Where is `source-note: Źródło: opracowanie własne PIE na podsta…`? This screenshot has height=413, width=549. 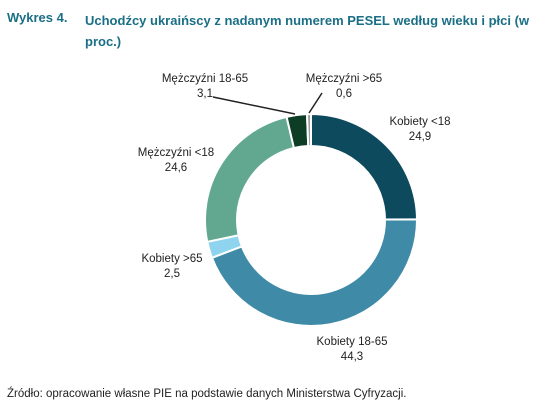 source-note: Źródło: opracowanie własne PIE na podsta… is located at coordinates (207, 394).